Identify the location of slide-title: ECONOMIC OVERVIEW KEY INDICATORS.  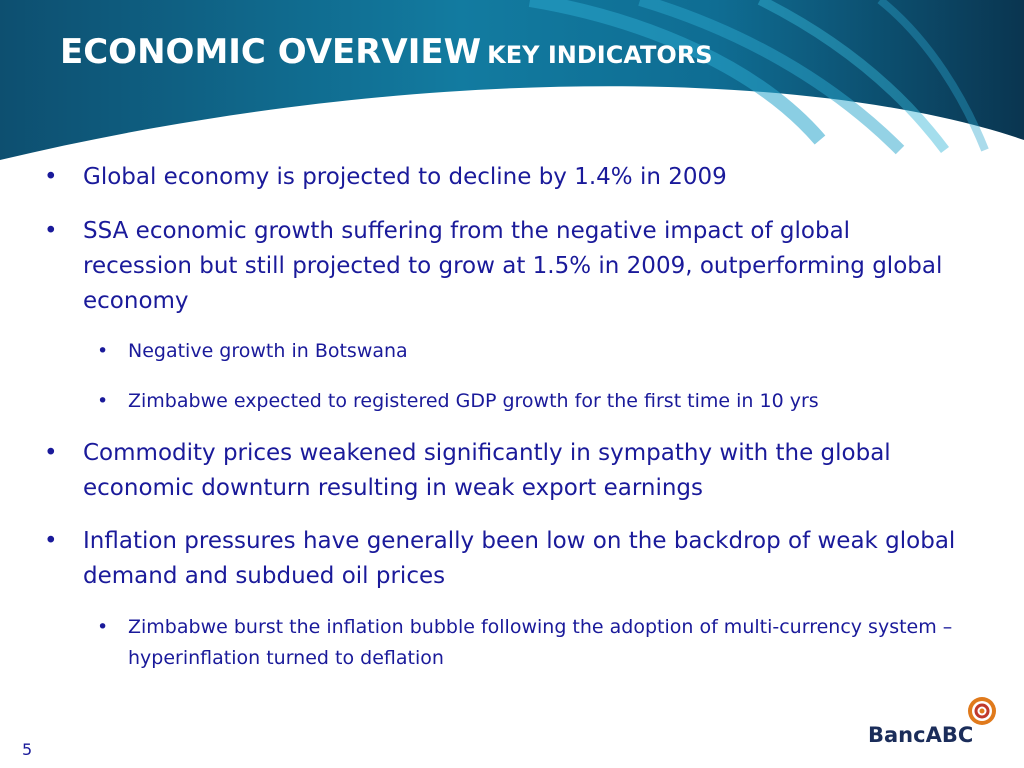
(386, 52).